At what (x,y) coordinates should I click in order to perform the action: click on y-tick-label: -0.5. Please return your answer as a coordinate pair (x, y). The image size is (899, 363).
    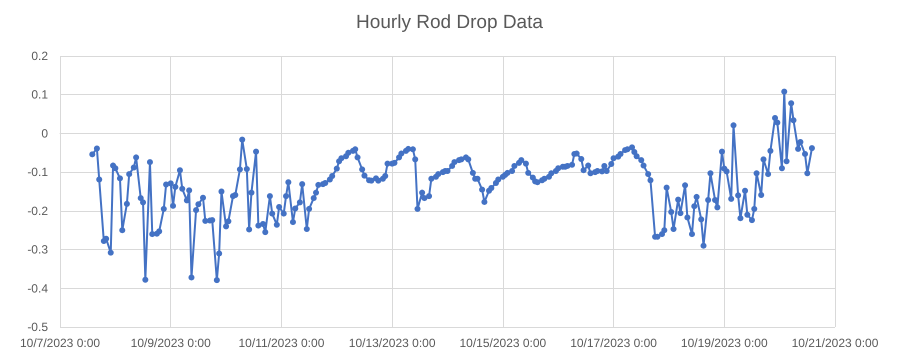
    Looking at the image, I should click on (37, 327).